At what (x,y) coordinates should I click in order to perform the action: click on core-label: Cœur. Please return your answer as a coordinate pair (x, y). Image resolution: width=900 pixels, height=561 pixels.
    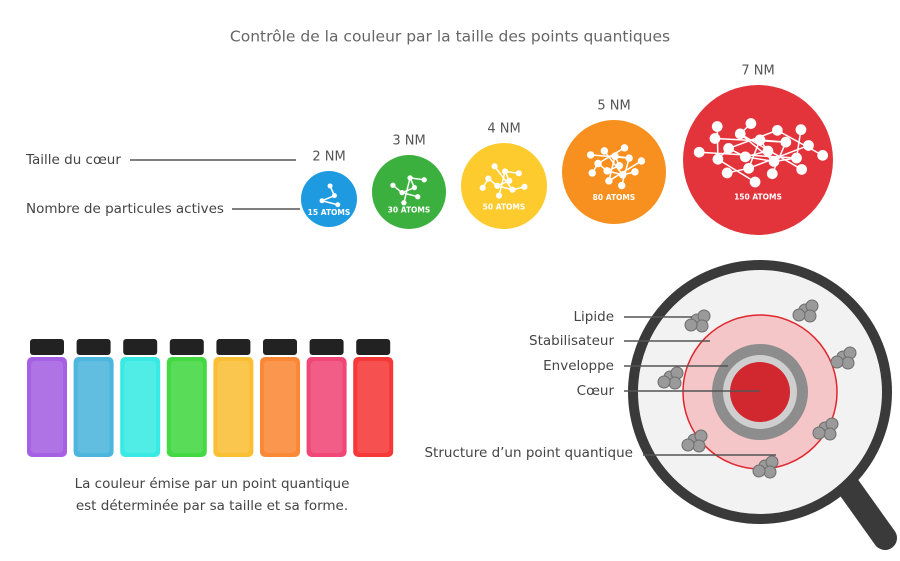
    Looking at the image, I should click on (596, 391).